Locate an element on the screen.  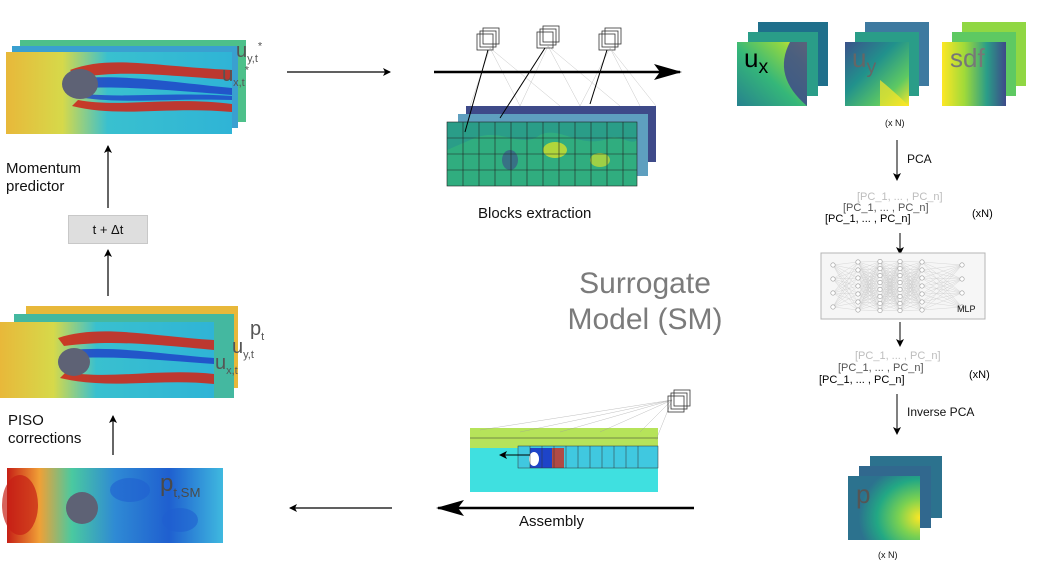
top-flow-field-stack is located at coordinates (126, 87).